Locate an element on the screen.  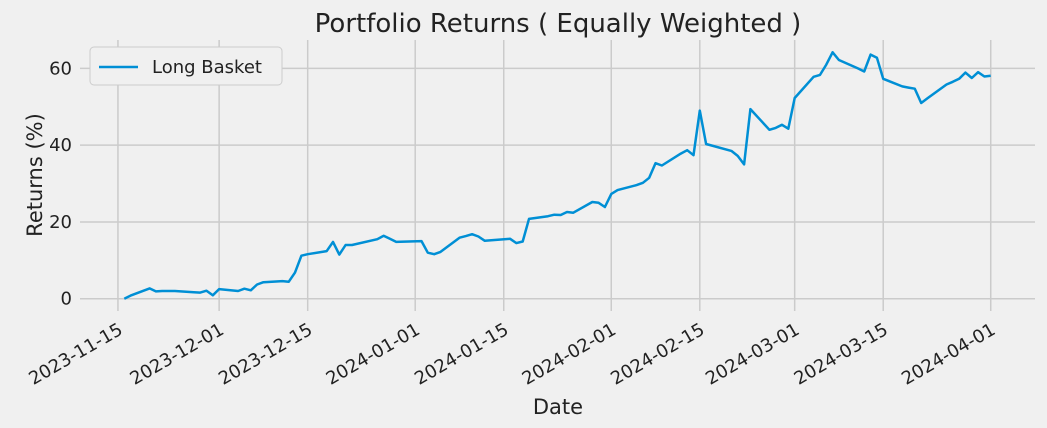
x-axis-label: Date is located at coordinates (558, 407).